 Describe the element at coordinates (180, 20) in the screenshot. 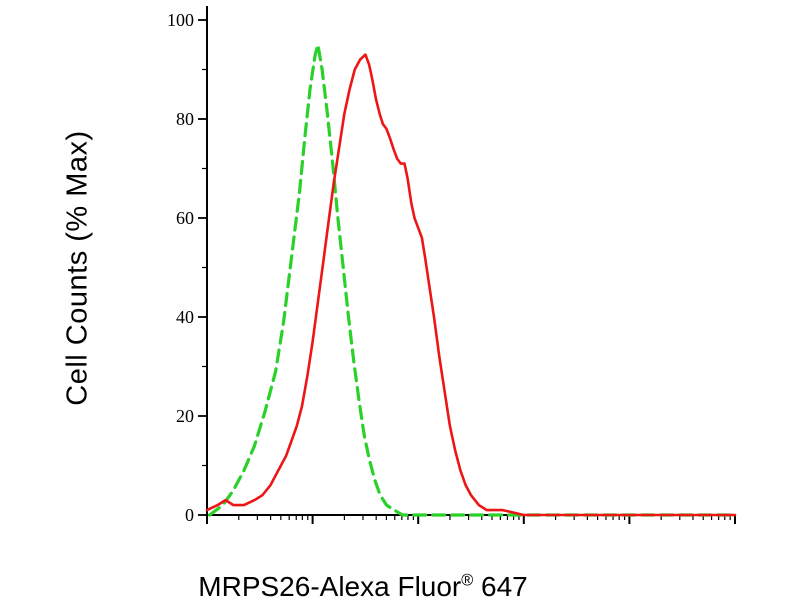

I see `y-tick-label: 100` at that location.